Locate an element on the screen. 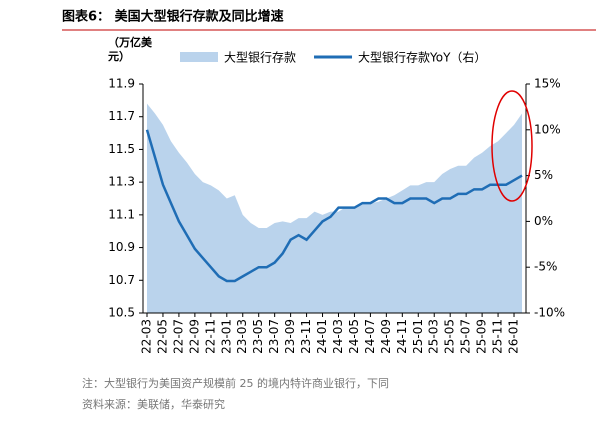 The height and width of the screenshot is (423, 616). y-tick-label: 10.7 is located at coordinates (121, 280).